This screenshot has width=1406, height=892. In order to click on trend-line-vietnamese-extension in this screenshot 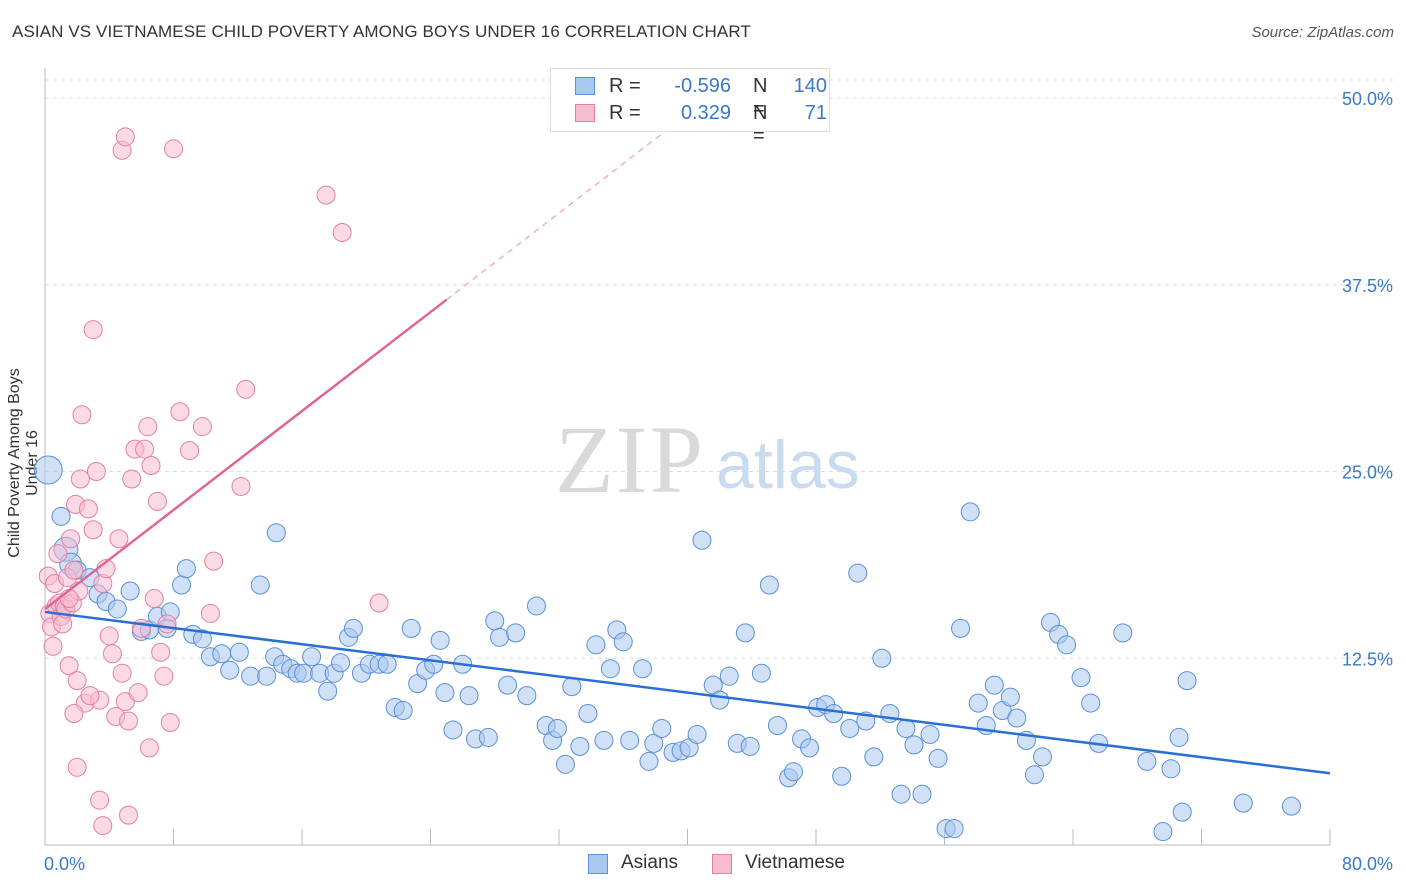, I will do `click(555, 216)`.